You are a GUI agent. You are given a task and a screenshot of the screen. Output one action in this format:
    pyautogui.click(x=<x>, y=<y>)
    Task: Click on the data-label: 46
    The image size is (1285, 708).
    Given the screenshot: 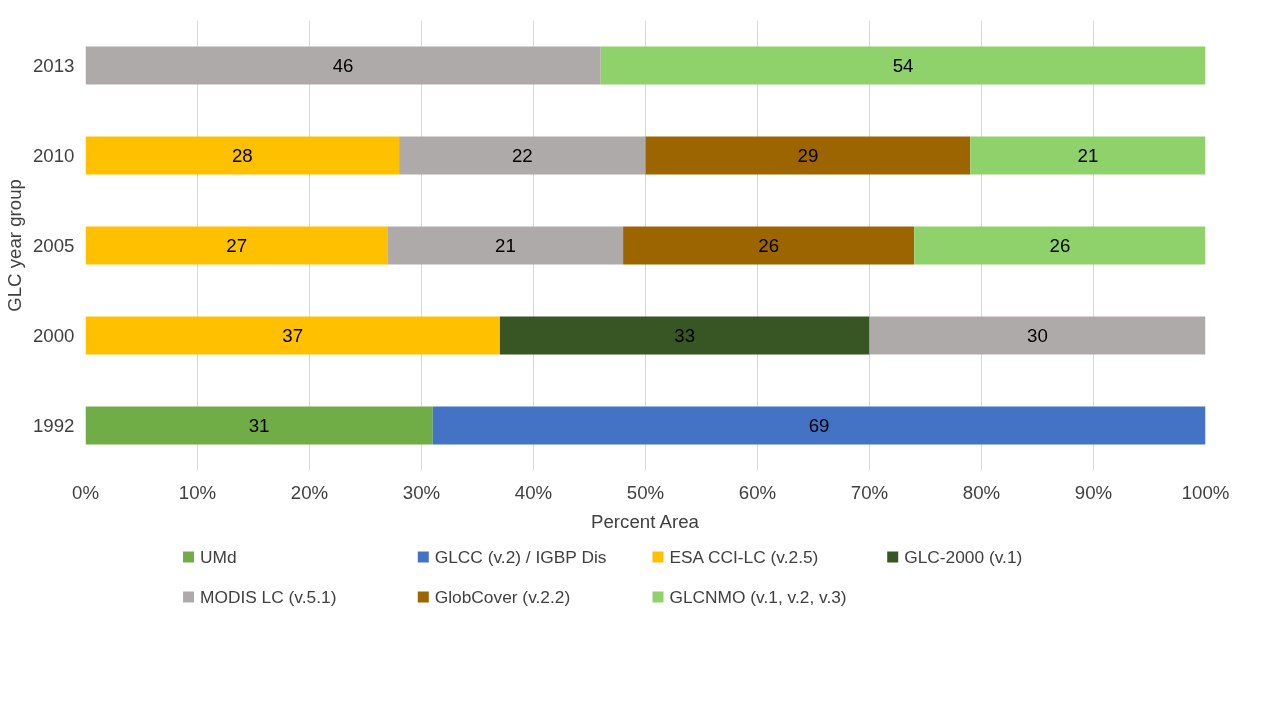 What is the action you would take?
    pyautogui.click(x=343, y=65)
    